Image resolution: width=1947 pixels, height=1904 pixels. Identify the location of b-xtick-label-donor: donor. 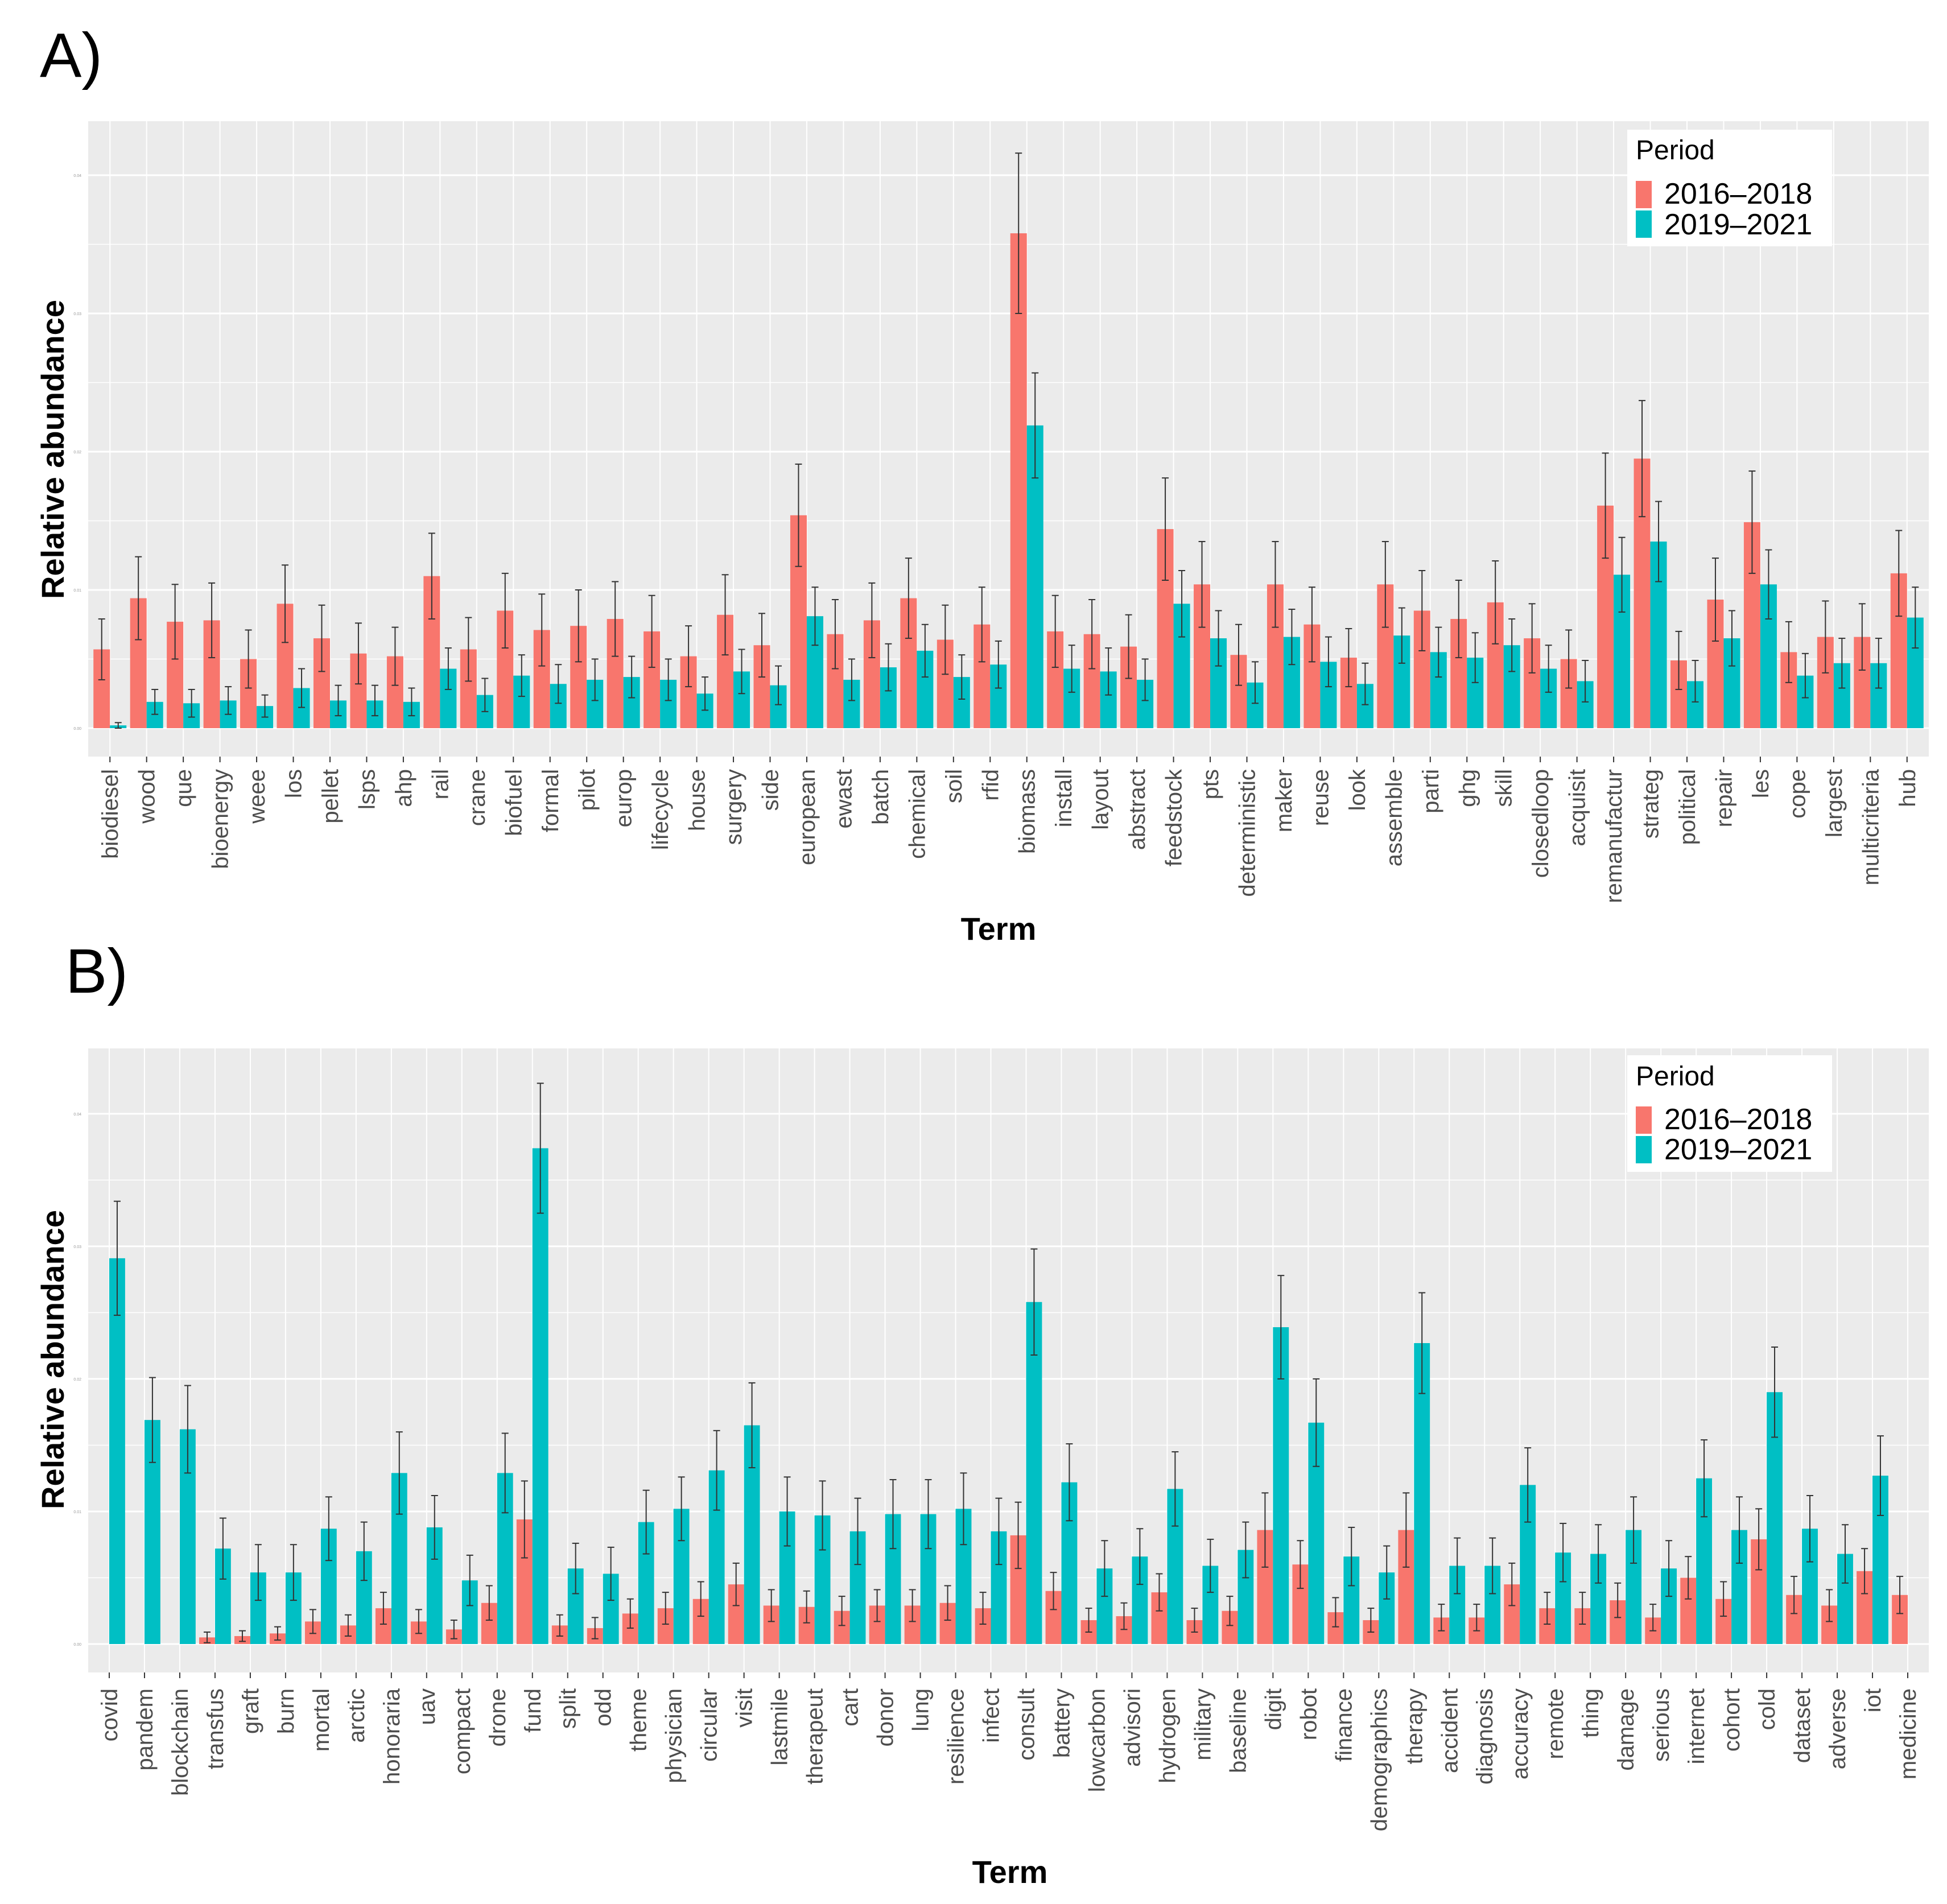
(885, 1717).